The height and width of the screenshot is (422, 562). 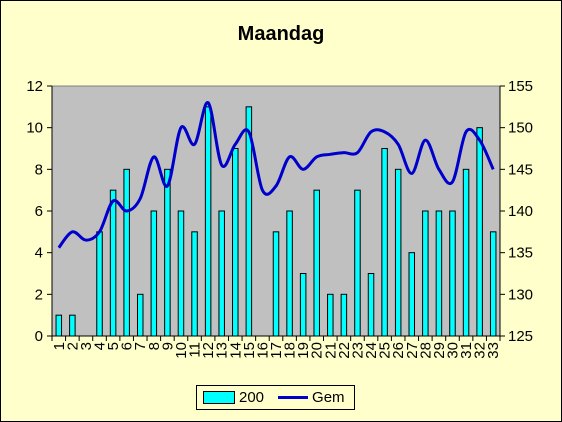 I want to click on left-tick-label: 8, so click(x=39, y=169).